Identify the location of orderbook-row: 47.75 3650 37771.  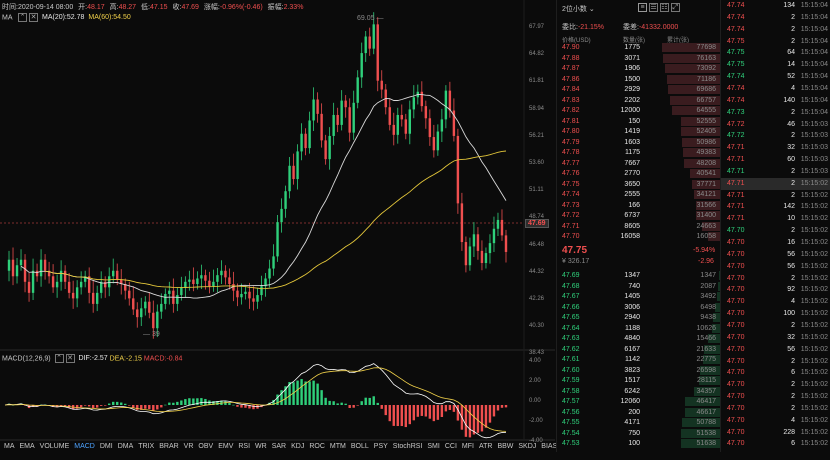
(638, 185).